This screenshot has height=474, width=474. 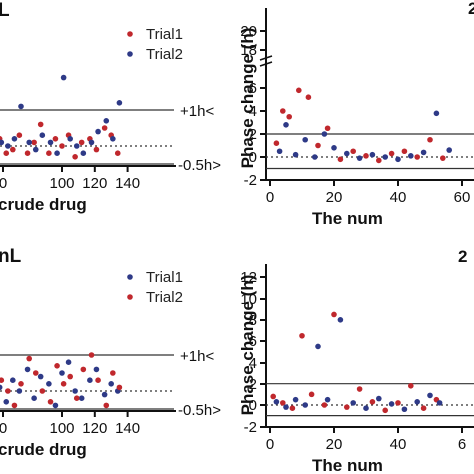 What do you see at coordinates (94, 428) in the screenshot?
I see `bottom-left-x-tick-120: 120` at bounding box center [94, 428].